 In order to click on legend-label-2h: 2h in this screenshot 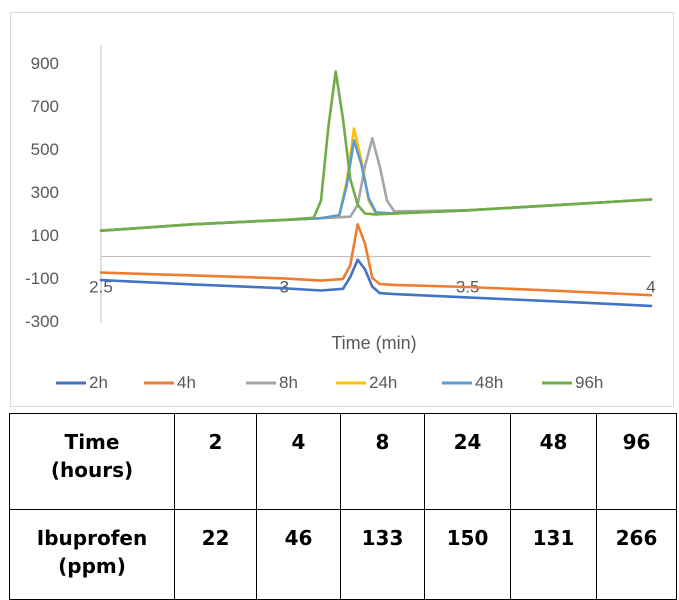, I will do `click(98, 382)`.